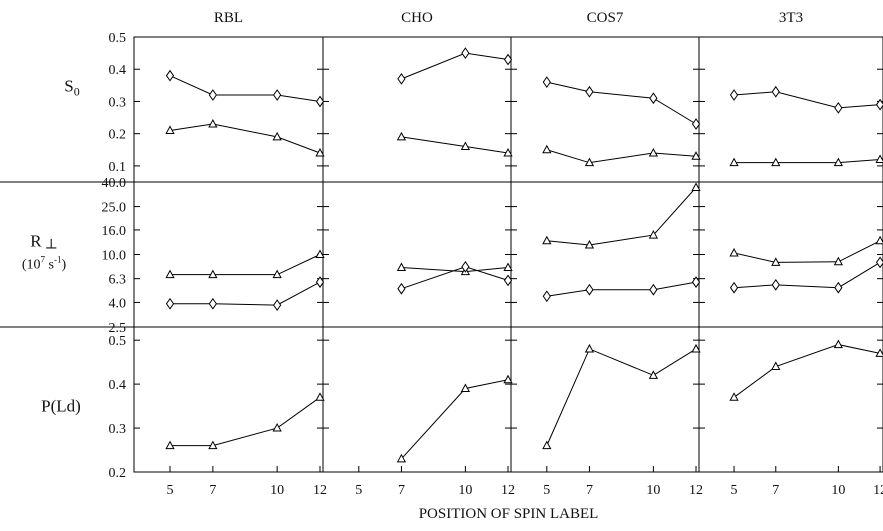 The image size is (883, 531). Describe the element at coordinates (61, 406) in the screenshot. I see `row-label-pld: P(Ld)` at that location.